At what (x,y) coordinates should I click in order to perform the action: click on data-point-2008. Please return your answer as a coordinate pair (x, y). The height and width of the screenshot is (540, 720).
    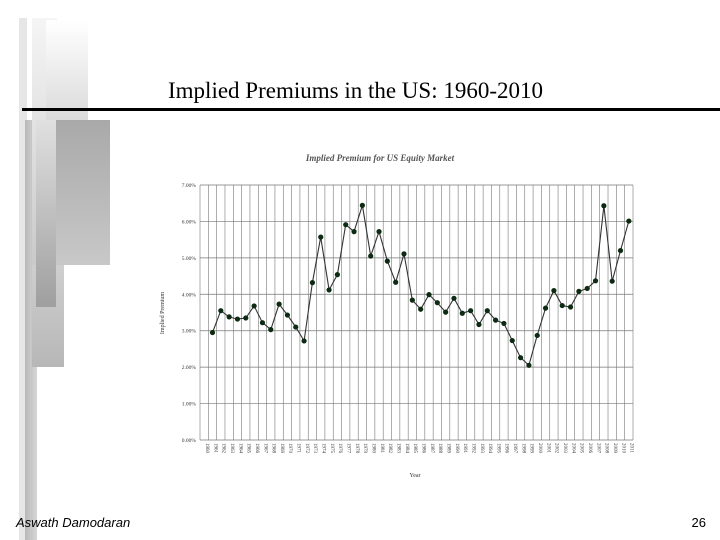
    Looking at the image, I should click on (604, 206).